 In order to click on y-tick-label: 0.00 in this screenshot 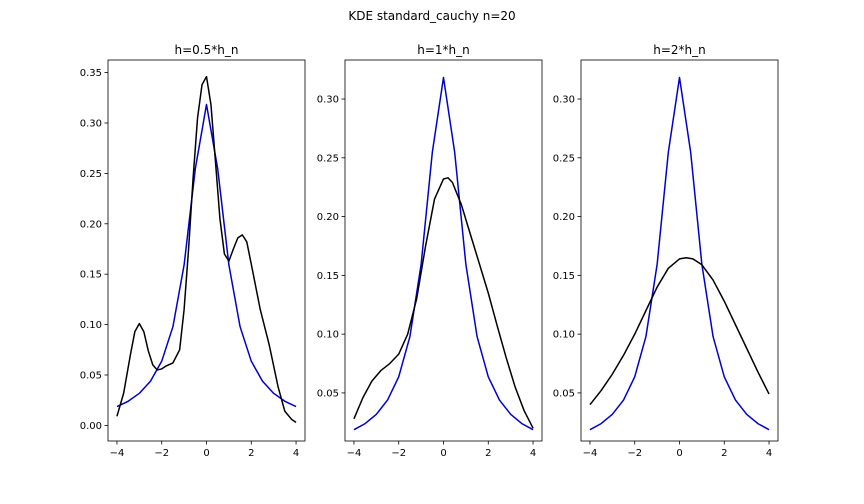, I will do `click(91, 426)`.